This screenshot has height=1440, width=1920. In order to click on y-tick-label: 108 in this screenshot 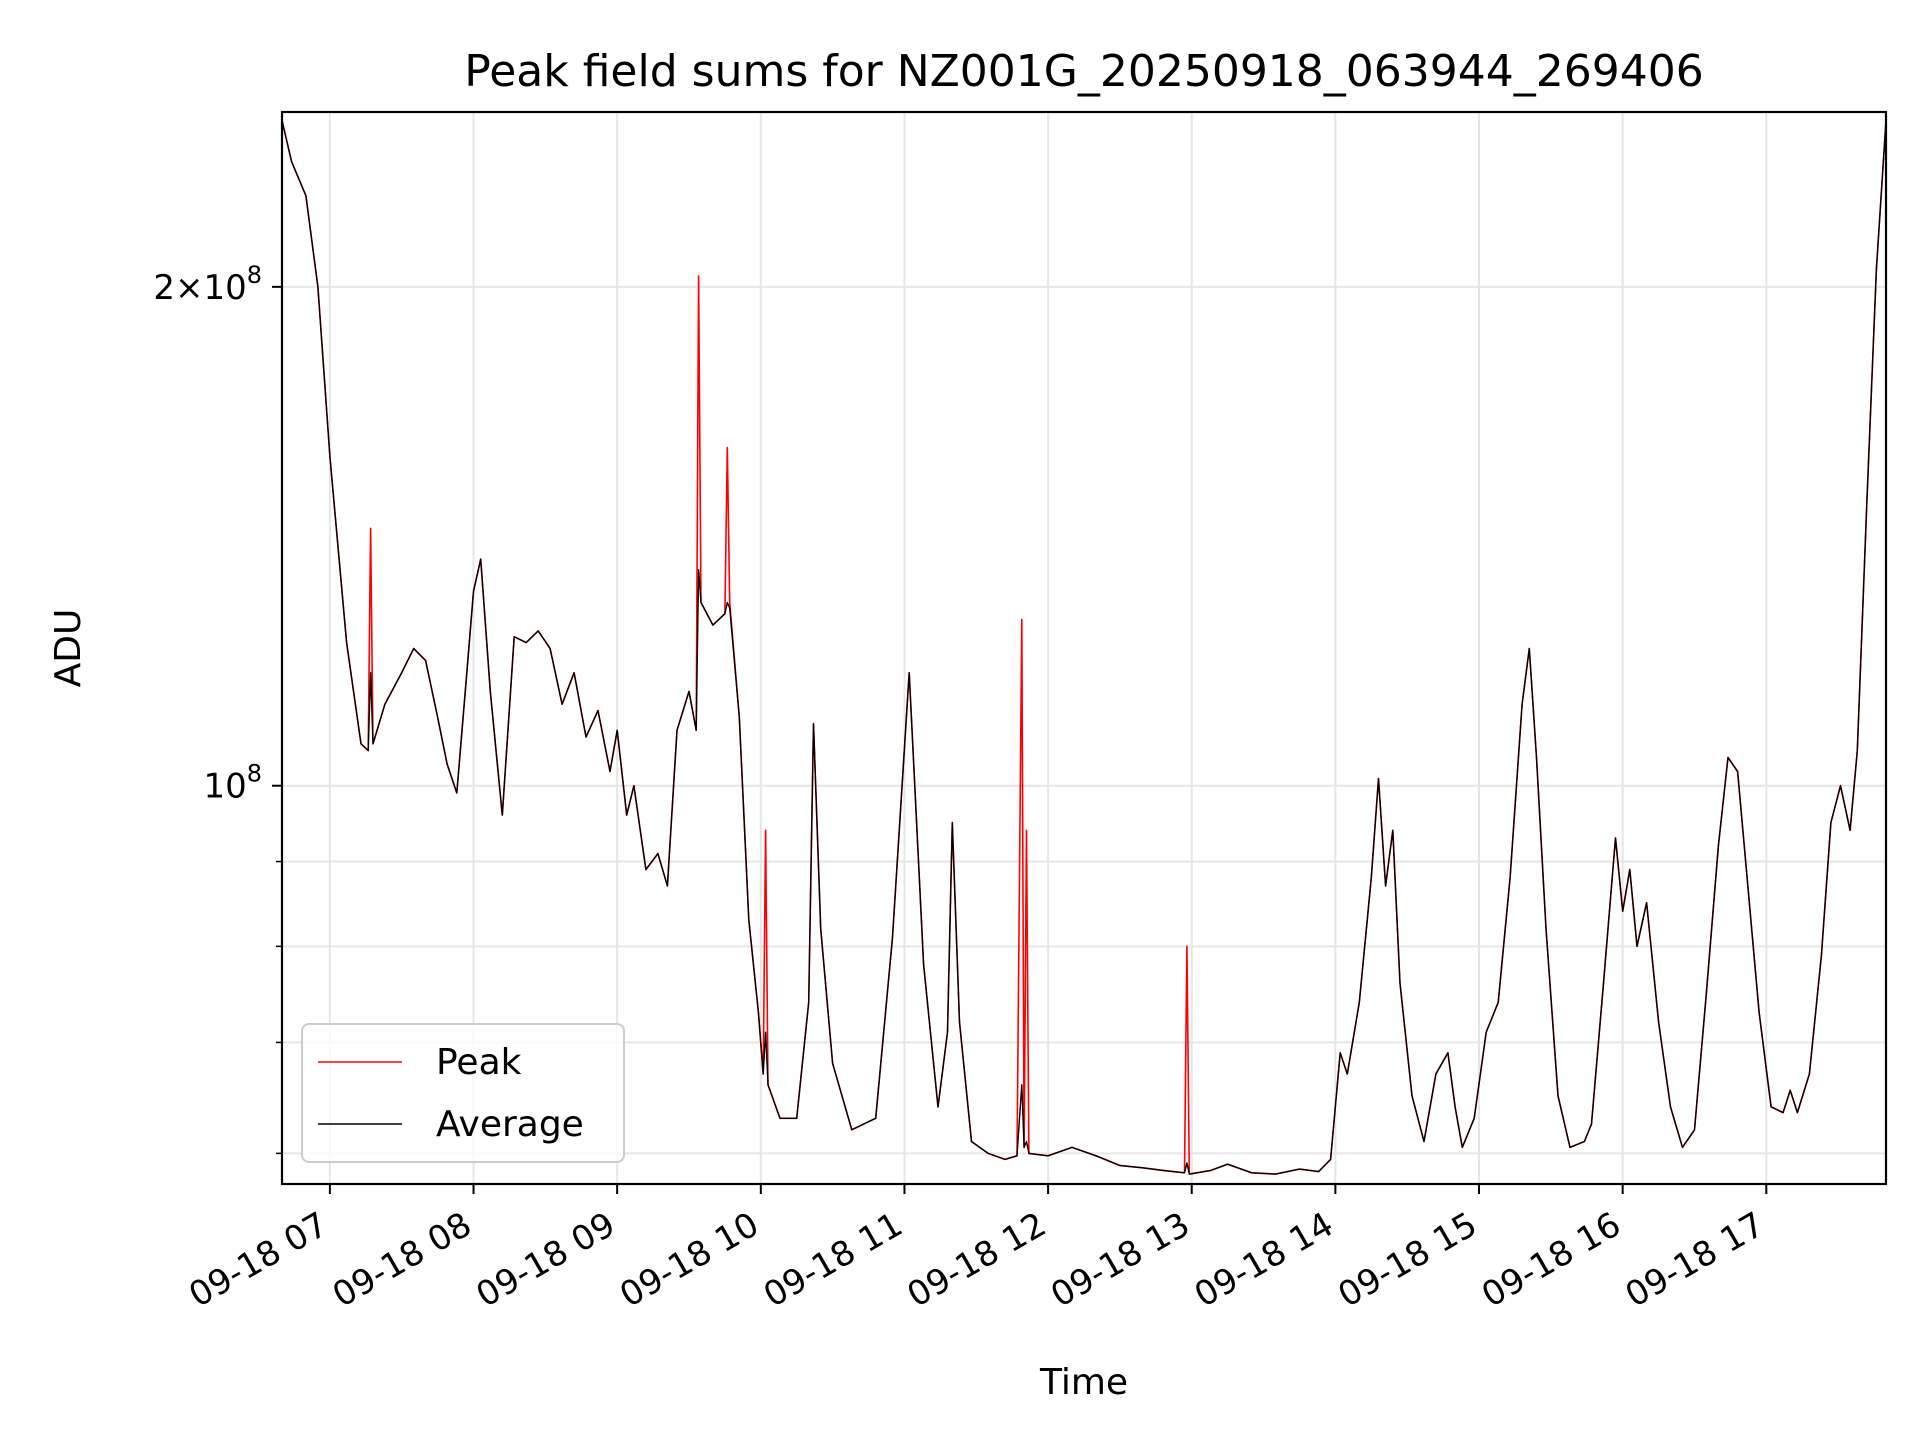, I will do `click(232, 783)`.